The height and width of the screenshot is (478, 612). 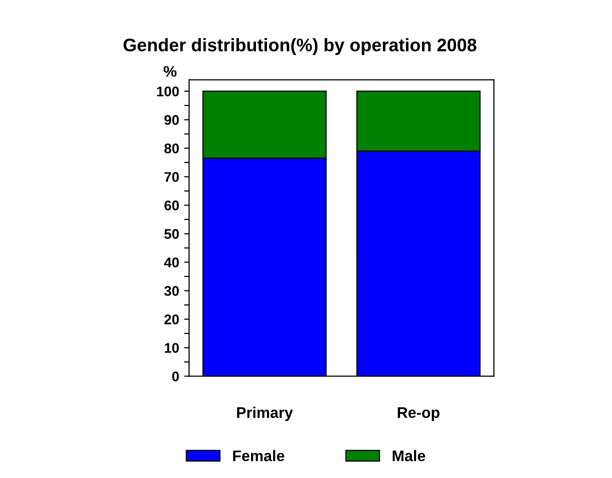 I want to click on y-tick-label: 10, so click(x=171, y=348).